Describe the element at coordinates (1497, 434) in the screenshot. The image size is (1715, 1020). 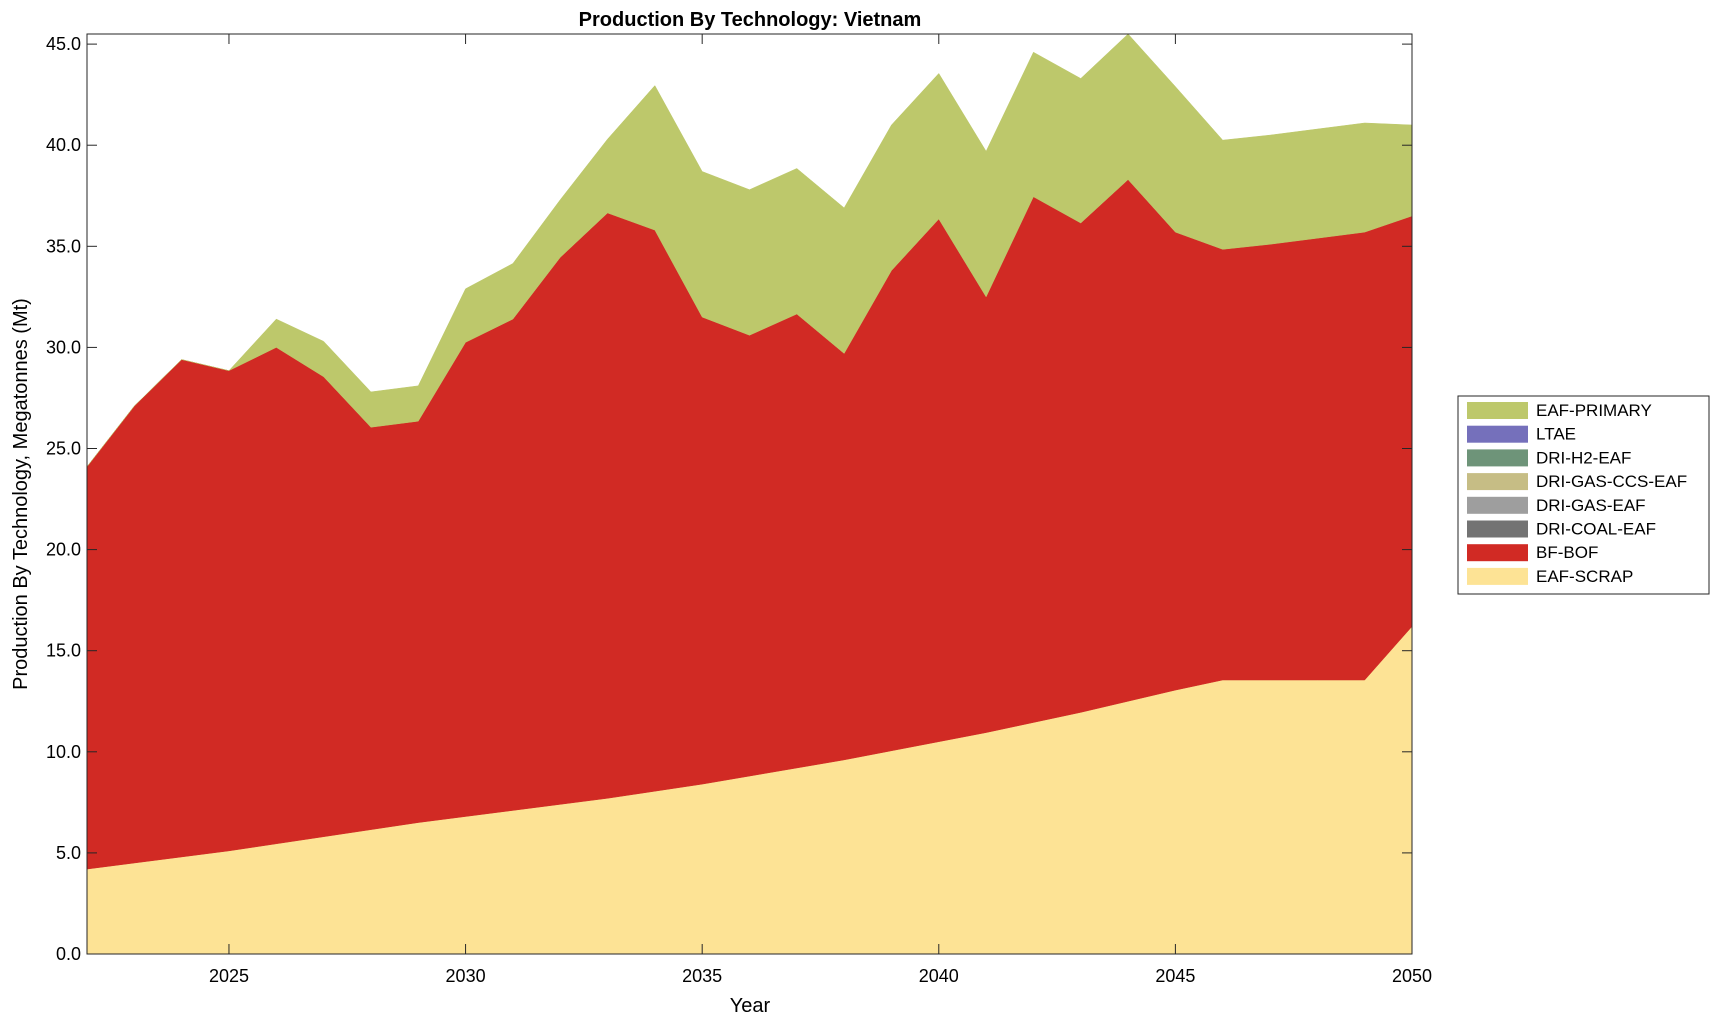
I see `legend-swatch-ltae` at that location.